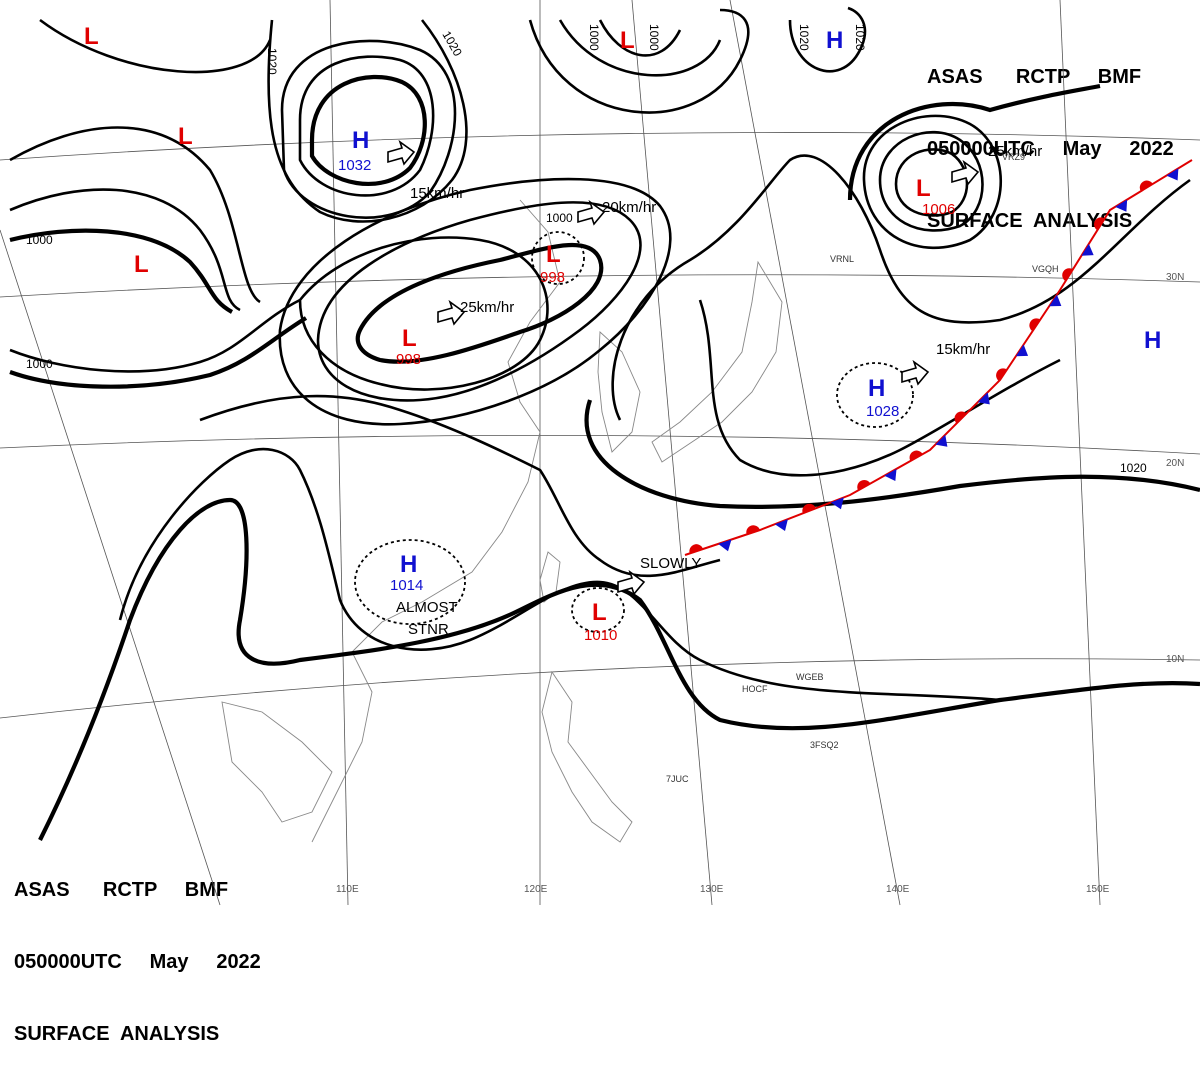 This screenshot has height=1070, width=1200. Describe the element at coordinates (587, 756) in the screenshot. I see `coast-philippines` at that location.